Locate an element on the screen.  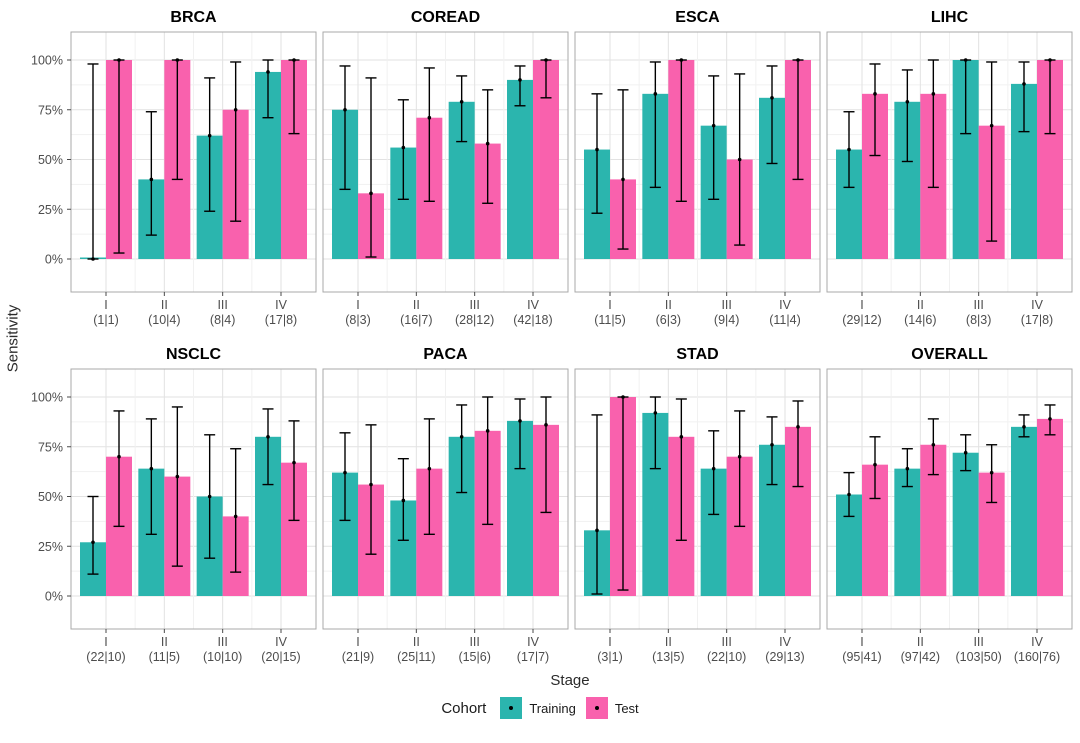
facet-title: COREAD is located at coordinates (445, 17).